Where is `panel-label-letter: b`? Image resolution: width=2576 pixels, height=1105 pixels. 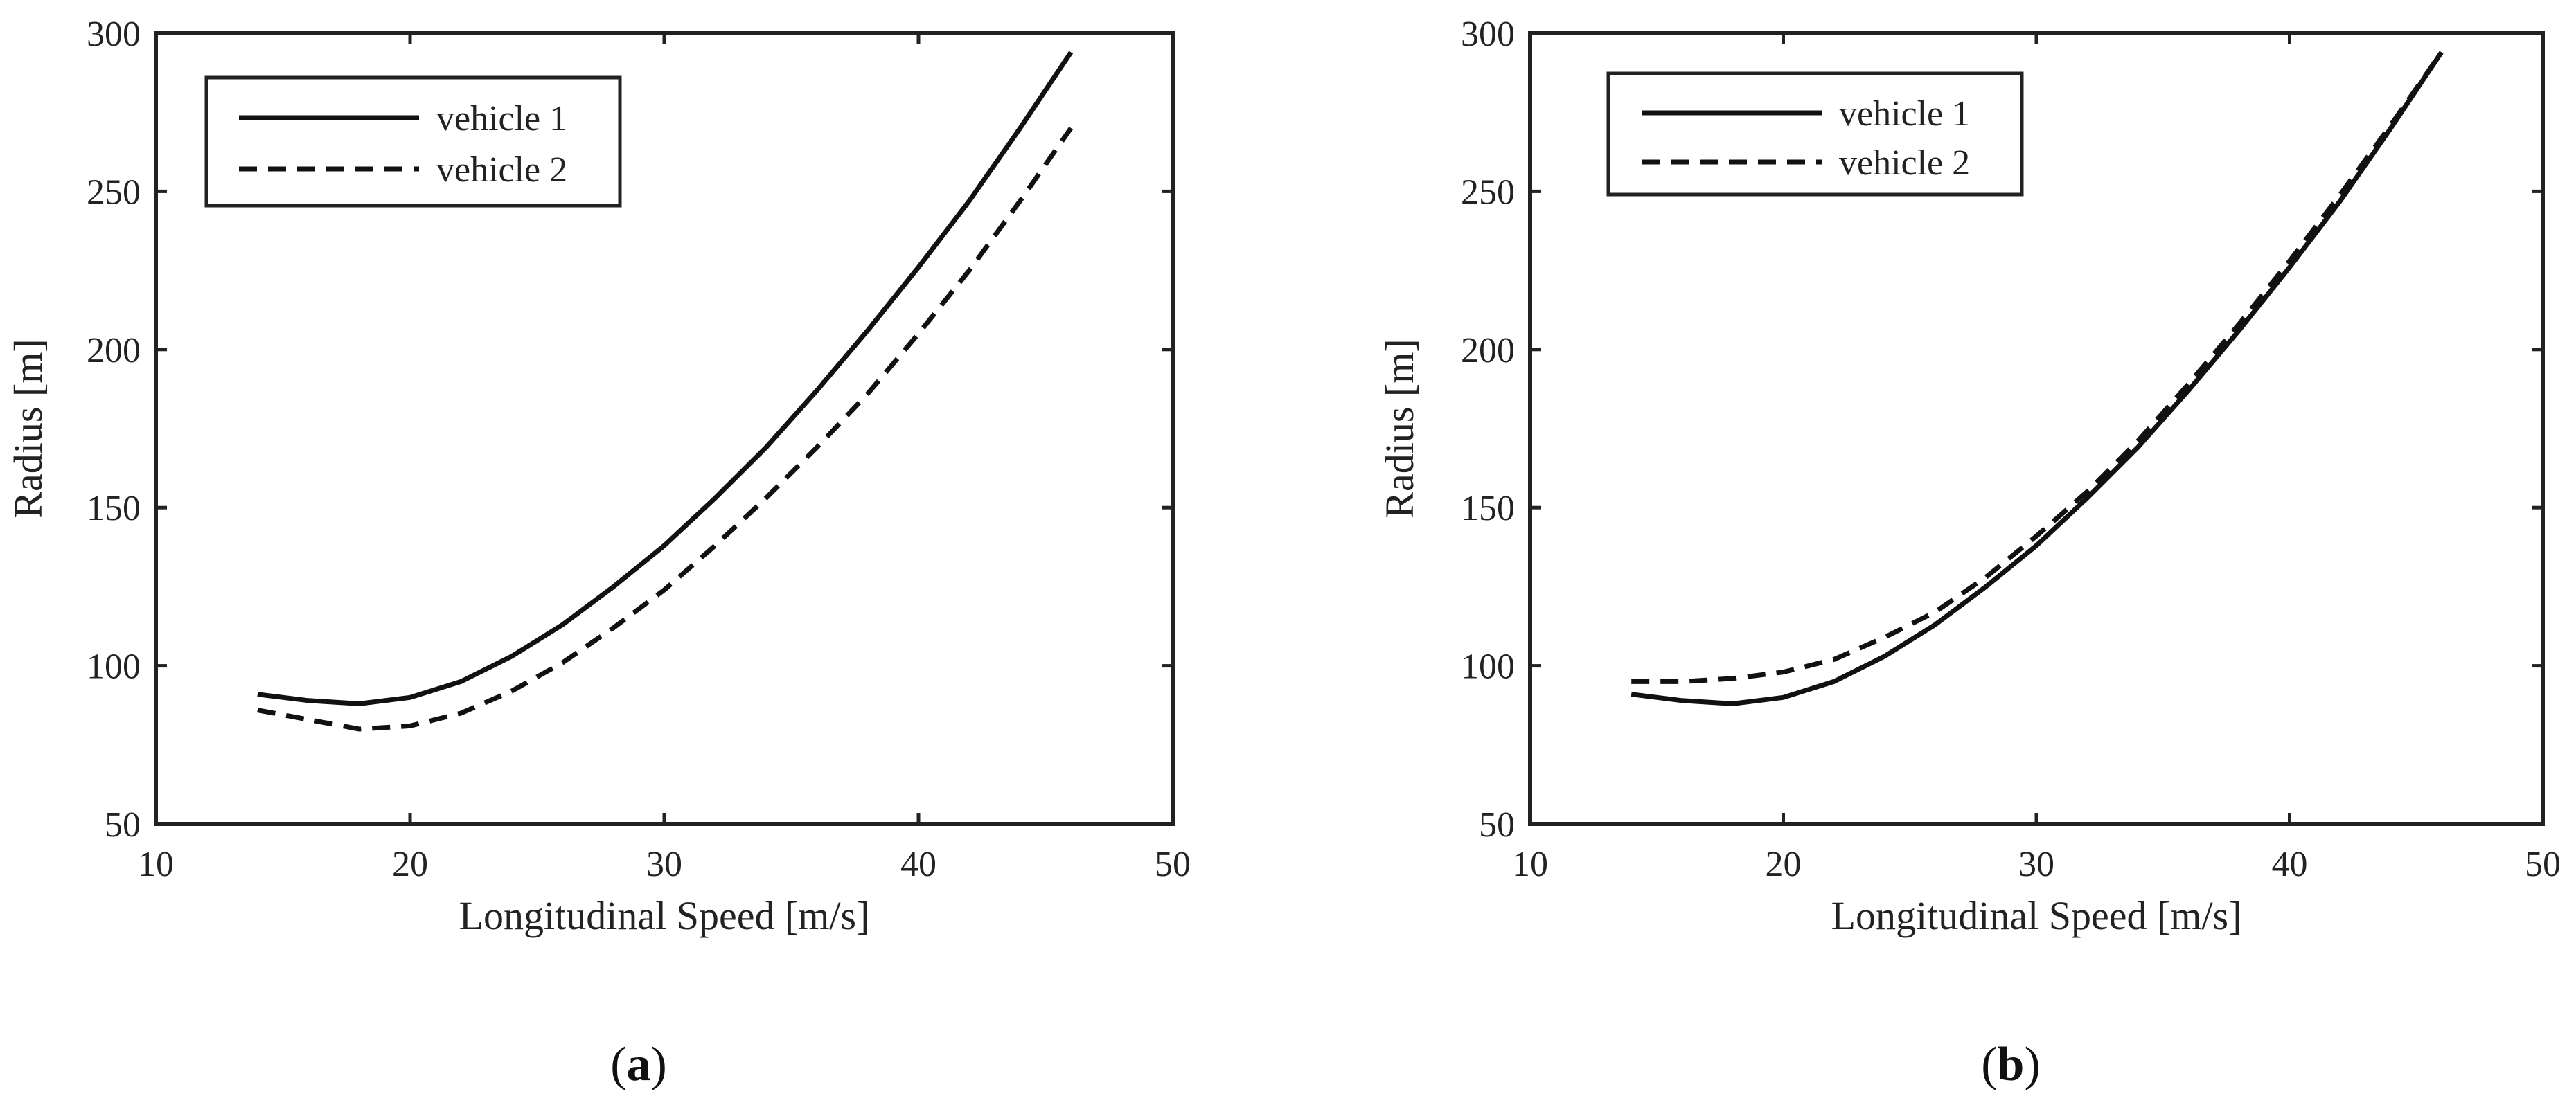 panel-label-letter: b is located at coordinates (2011, 1064).